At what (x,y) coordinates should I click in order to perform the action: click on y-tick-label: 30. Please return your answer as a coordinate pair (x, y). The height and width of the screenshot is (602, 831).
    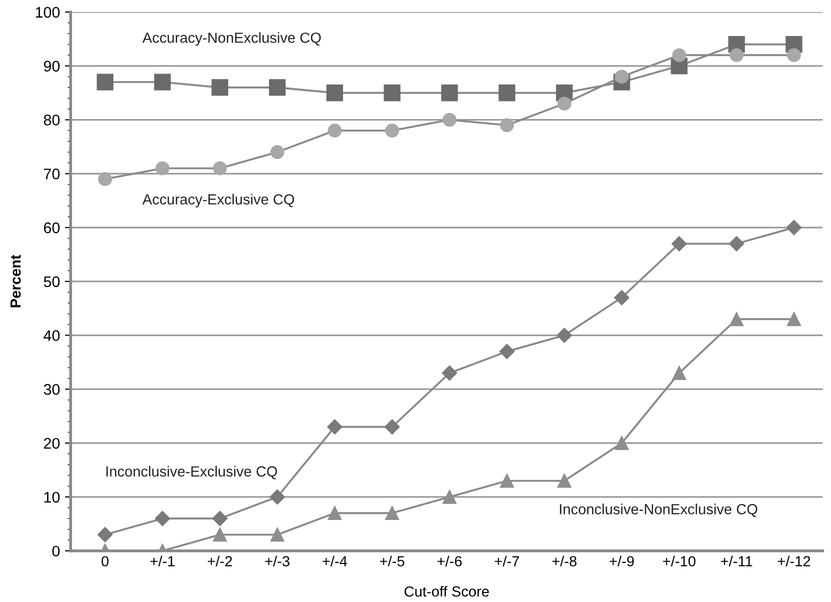
    Looking at the image, I should click on (52, 389).